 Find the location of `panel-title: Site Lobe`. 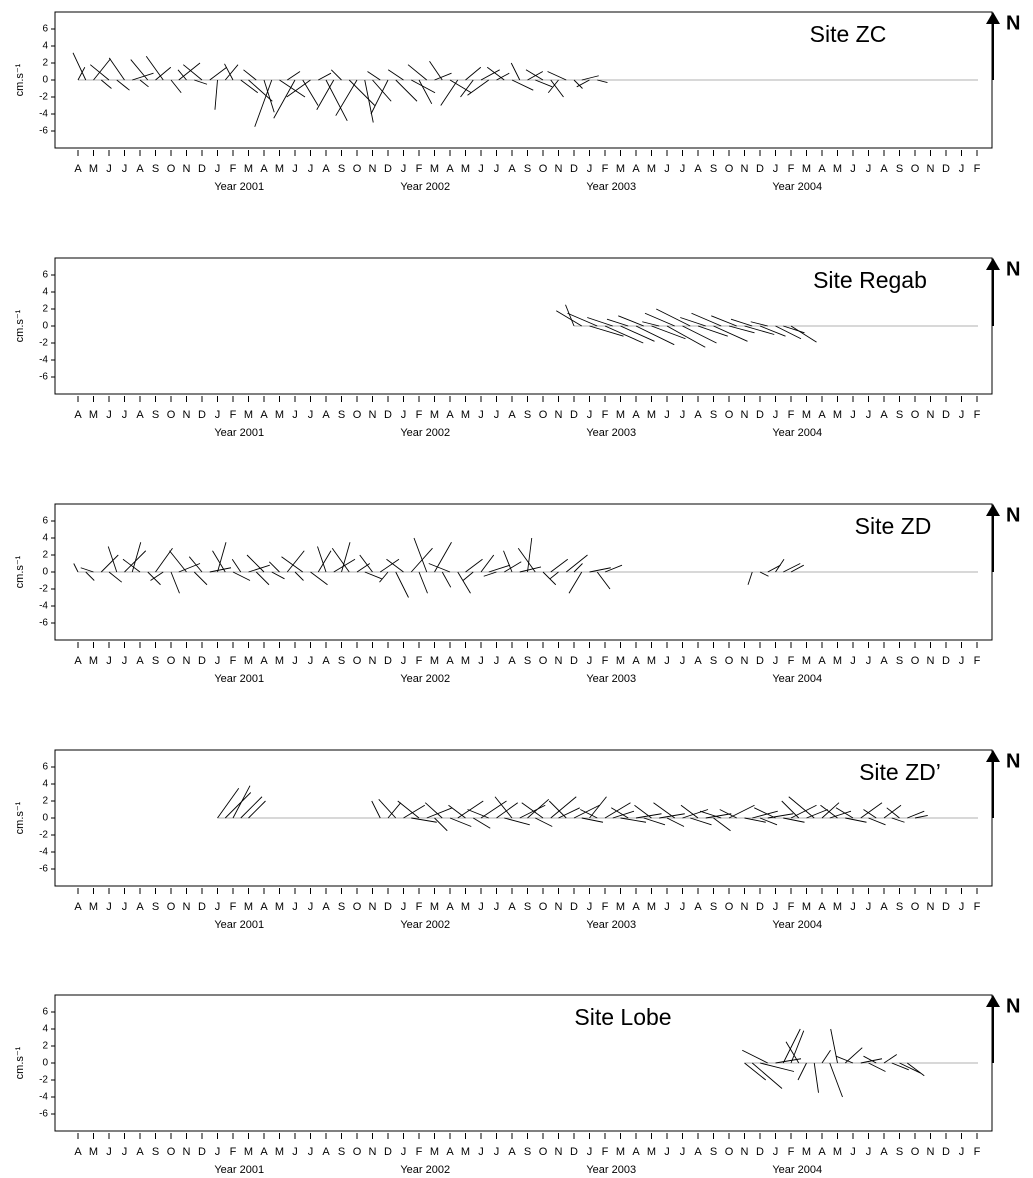

panel-title: Site Lobe is located at coordinates (622, 1017).